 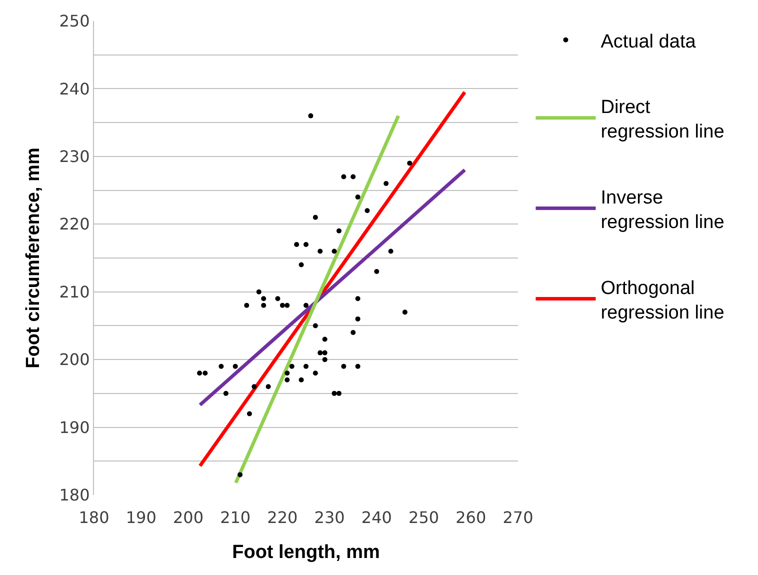 I want to click on legend-label: Orthogonal regression line, so click(x=662, y=301).